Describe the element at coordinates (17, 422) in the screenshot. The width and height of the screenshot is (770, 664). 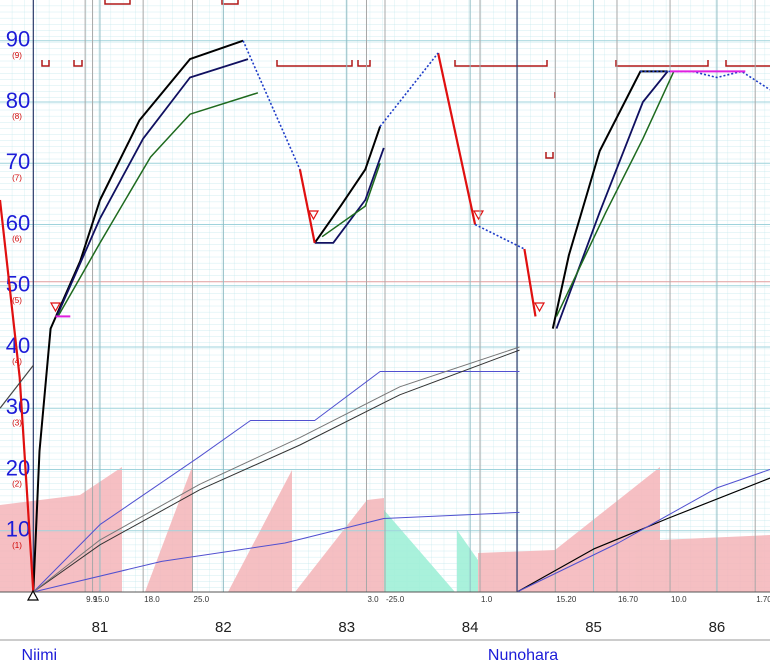
I see `notch-label: (3)` at that location.